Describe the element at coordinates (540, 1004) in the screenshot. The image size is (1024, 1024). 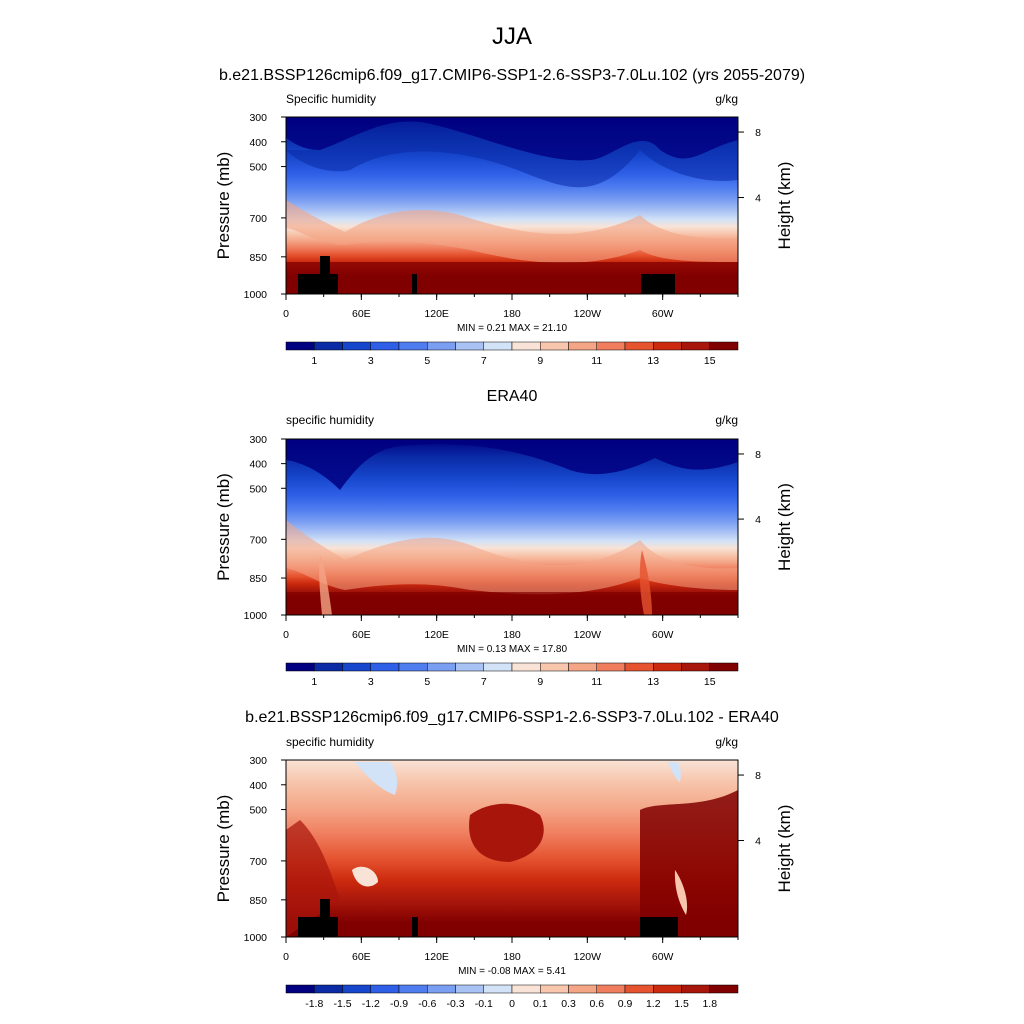
I see `colorbar-label: 0.1` at that location.